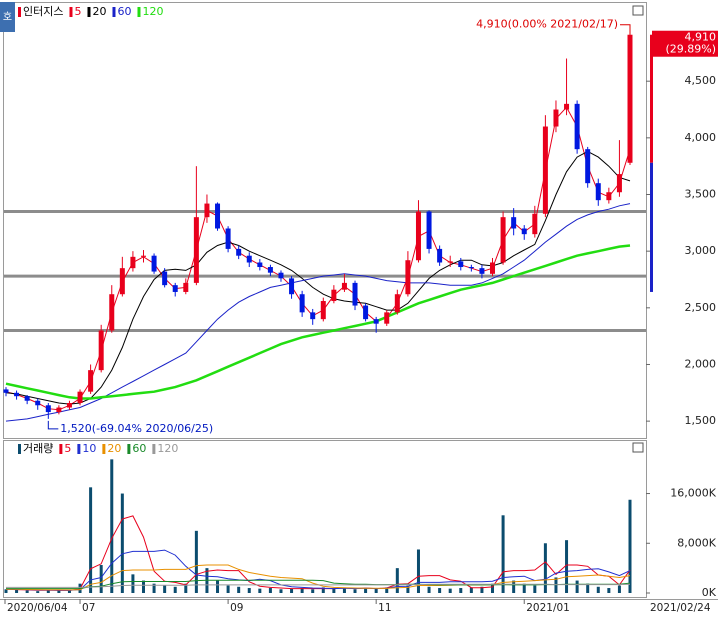 The height and width of the screenshot is (617, 718). What do you see at coordinates (709, 592) in the screenshot?
I see `y-tick-label: 0K` at bounding box center [709, 592].